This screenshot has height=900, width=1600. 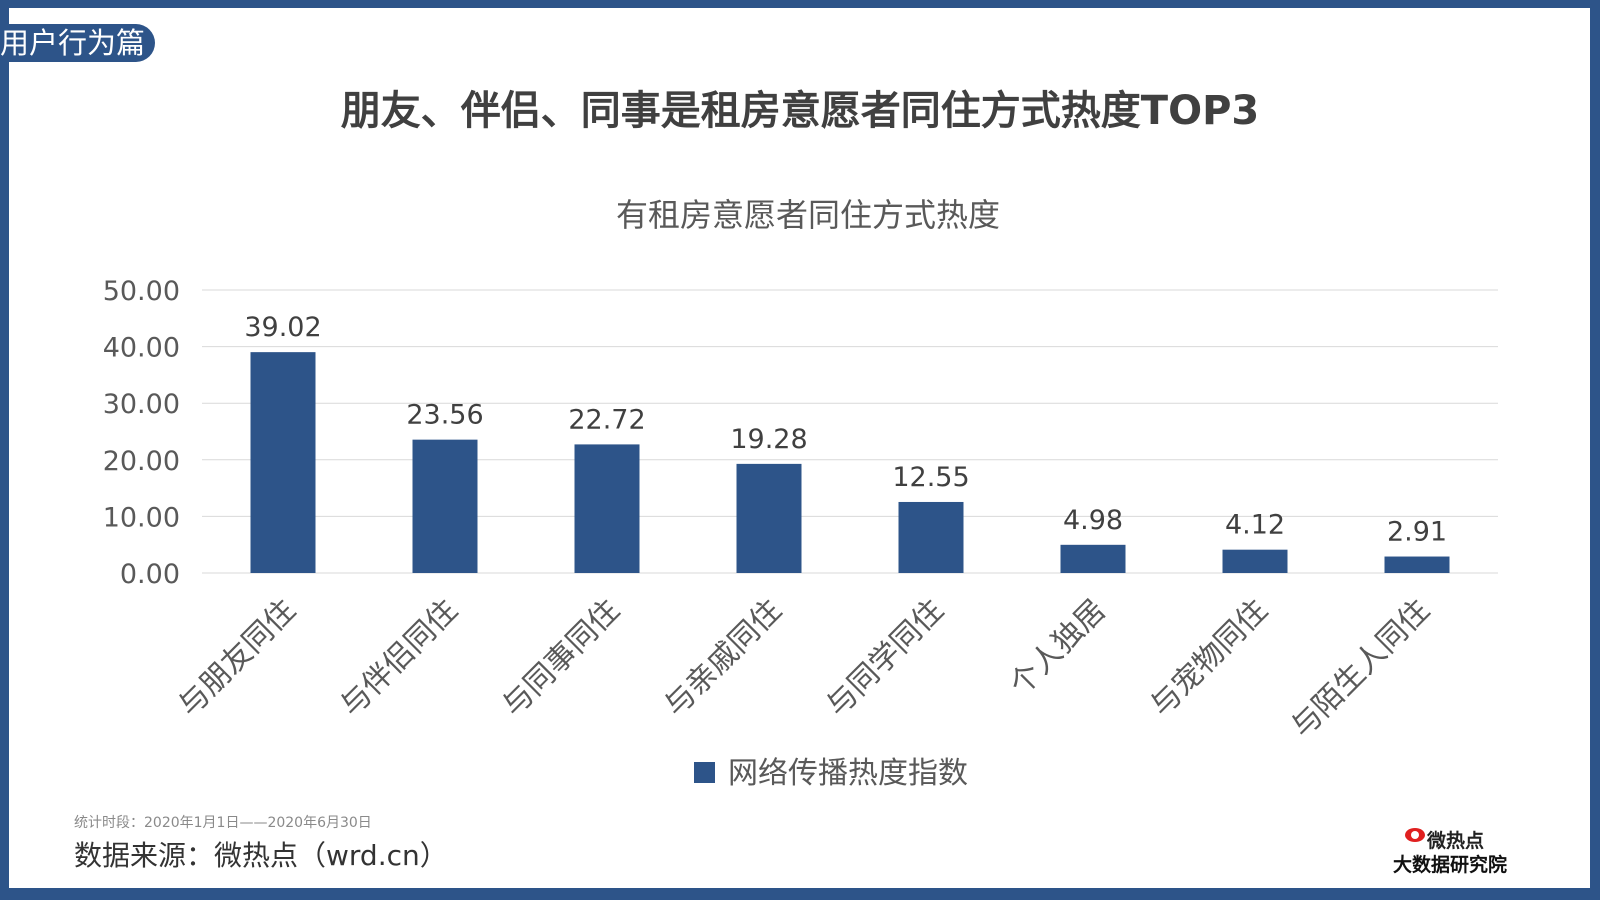 I want to click on category-label: 与同事同住, so click(x=561, y=658).